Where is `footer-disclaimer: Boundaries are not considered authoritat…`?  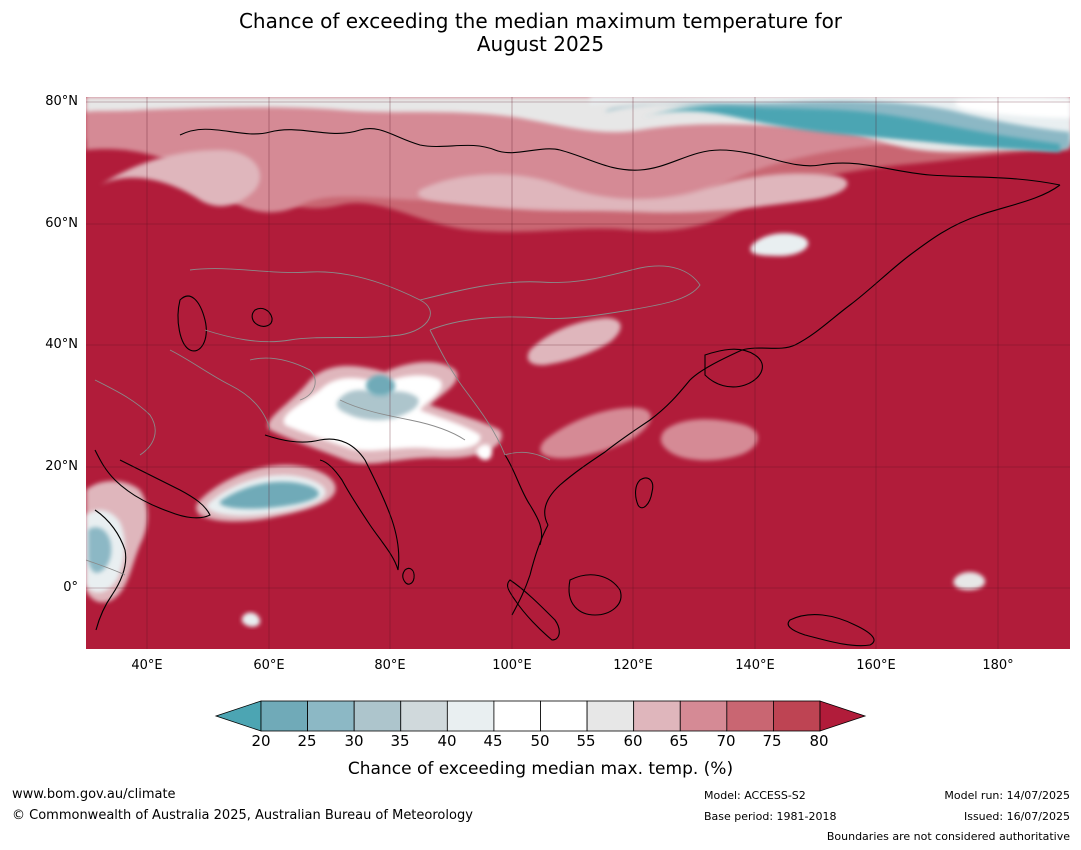
footer-disclaimer: Boundaries are not considered authoritat… is located at coordinates (948, 836).